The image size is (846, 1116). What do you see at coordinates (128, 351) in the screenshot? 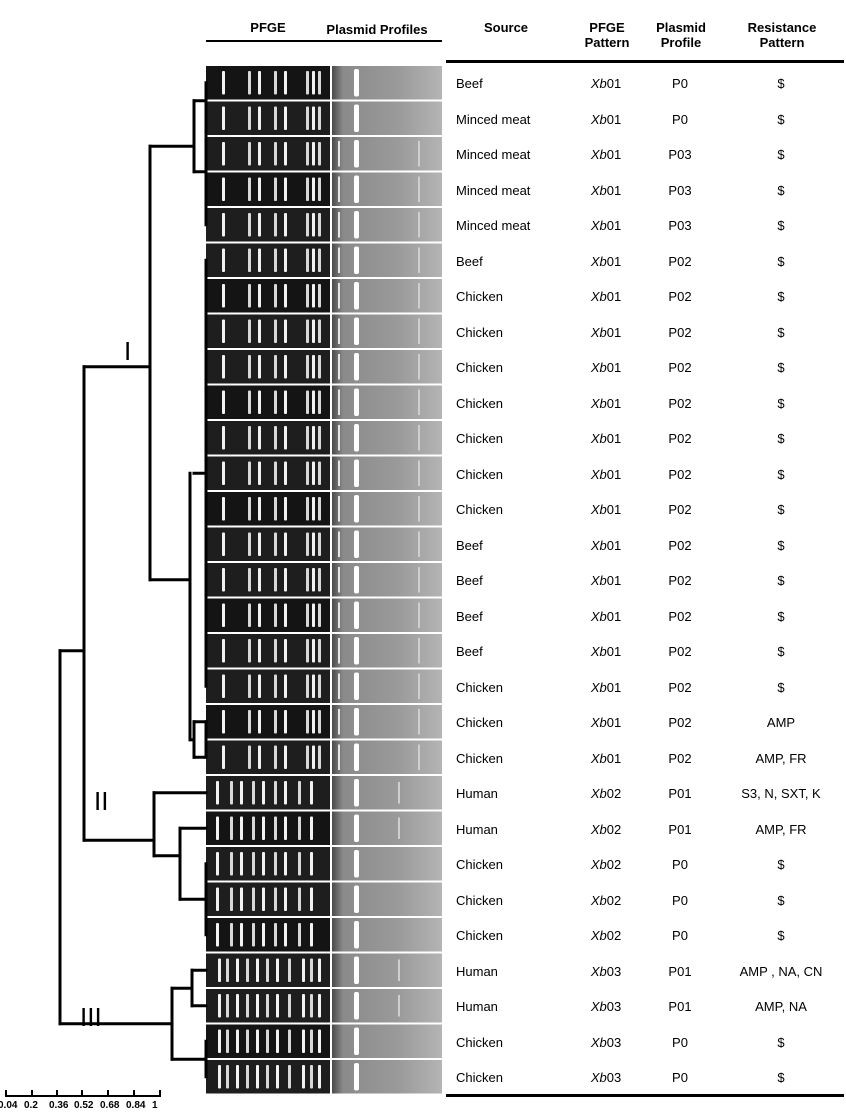
I see `cluster-label-i: I` at bounding box center [128, 351].